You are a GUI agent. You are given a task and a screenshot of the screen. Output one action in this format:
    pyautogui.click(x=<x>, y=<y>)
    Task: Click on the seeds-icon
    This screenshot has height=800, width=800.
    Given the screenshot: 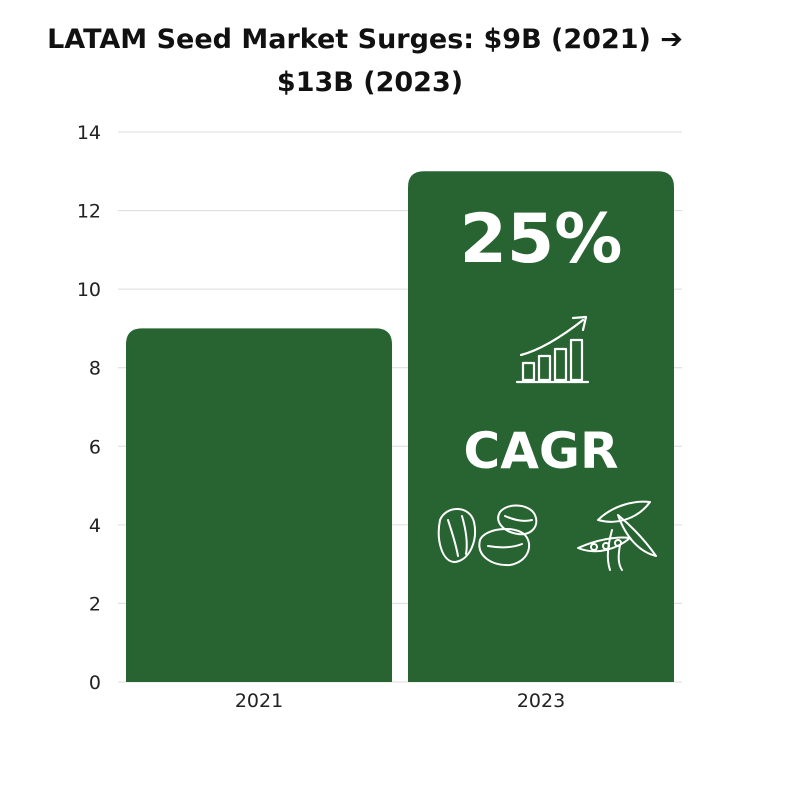 What is the action you would take?
    pyautogui.click(x=487, y=535)
    